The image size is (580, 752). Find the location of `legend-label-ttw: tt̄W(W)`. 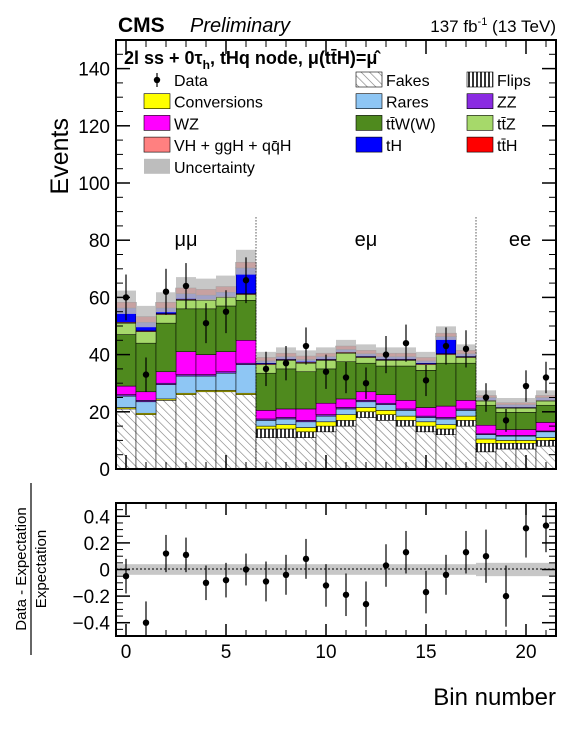

legend-label-ttw: tt̄W(W) is located at coordinates (411, 124).